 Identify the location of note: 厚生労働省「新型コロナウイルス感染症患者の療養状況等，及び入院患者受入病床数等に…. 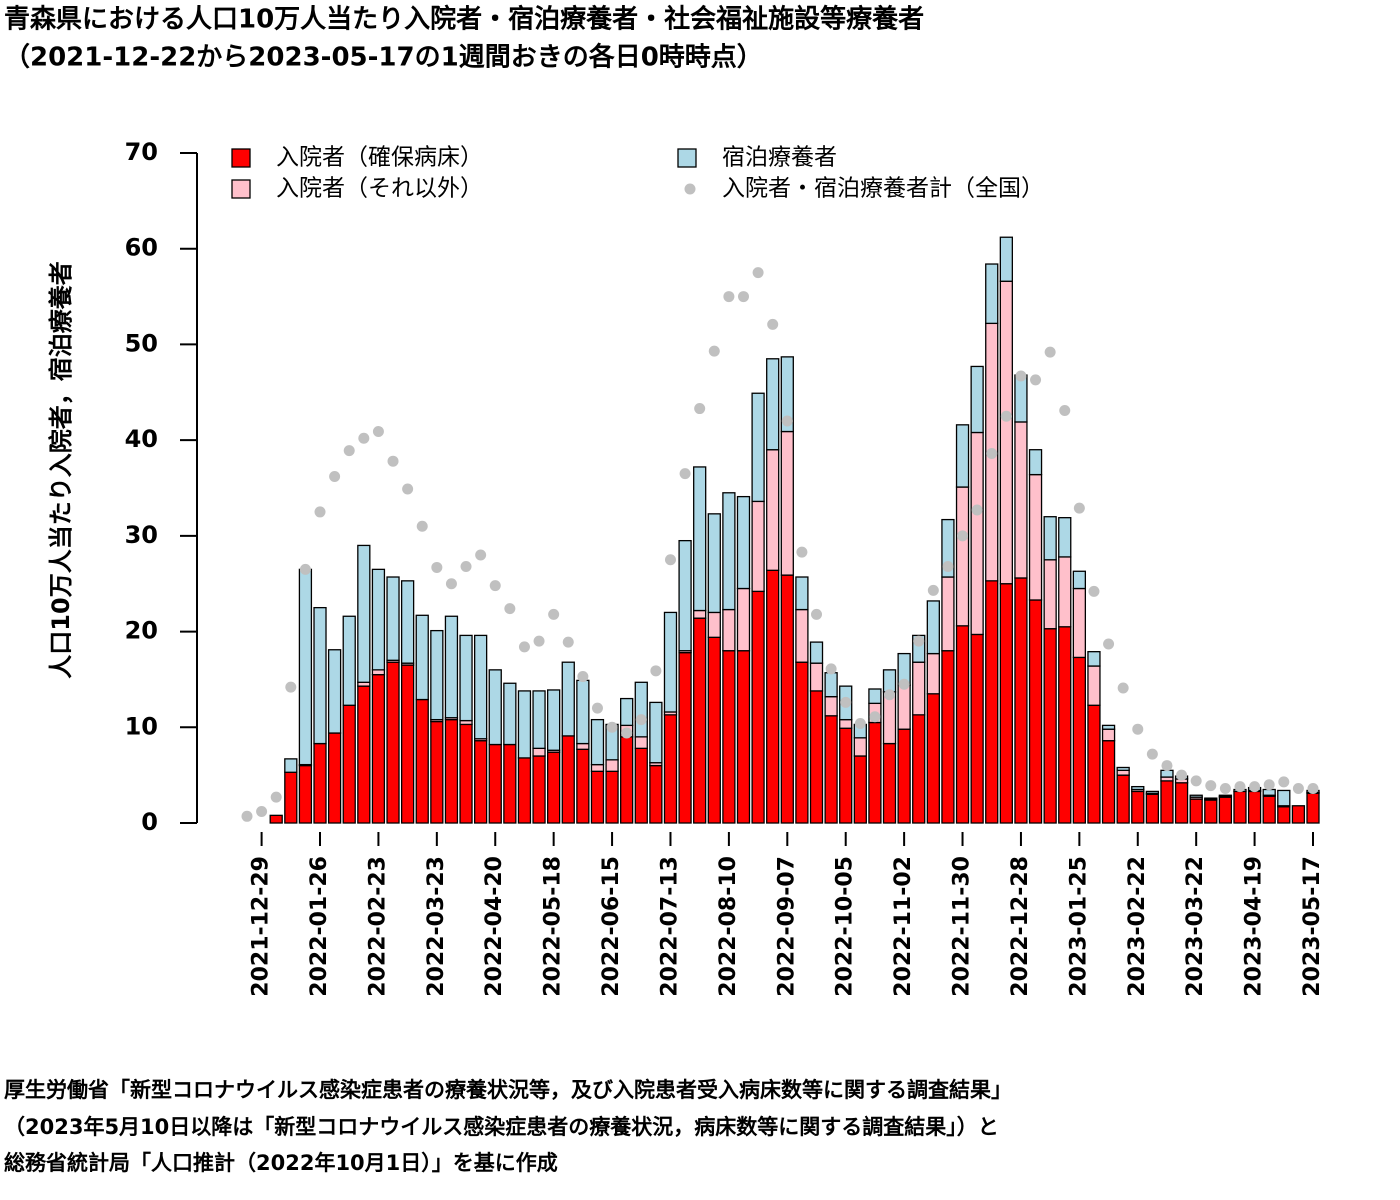
(508, 1090).